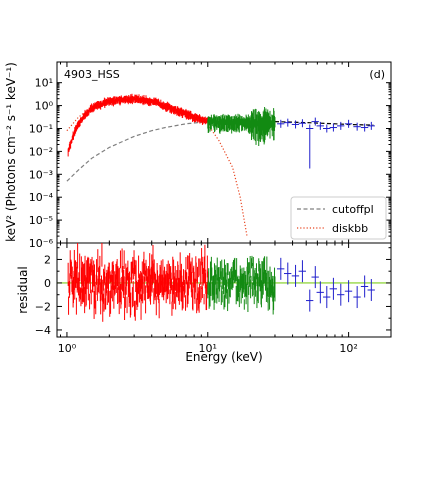 The width and height of the screenshot is (436, 491). What do you see at coordinates (171, 150) in the screenshot?
I see `cutoffpl-model-curve` at bounding box center [171, 150].